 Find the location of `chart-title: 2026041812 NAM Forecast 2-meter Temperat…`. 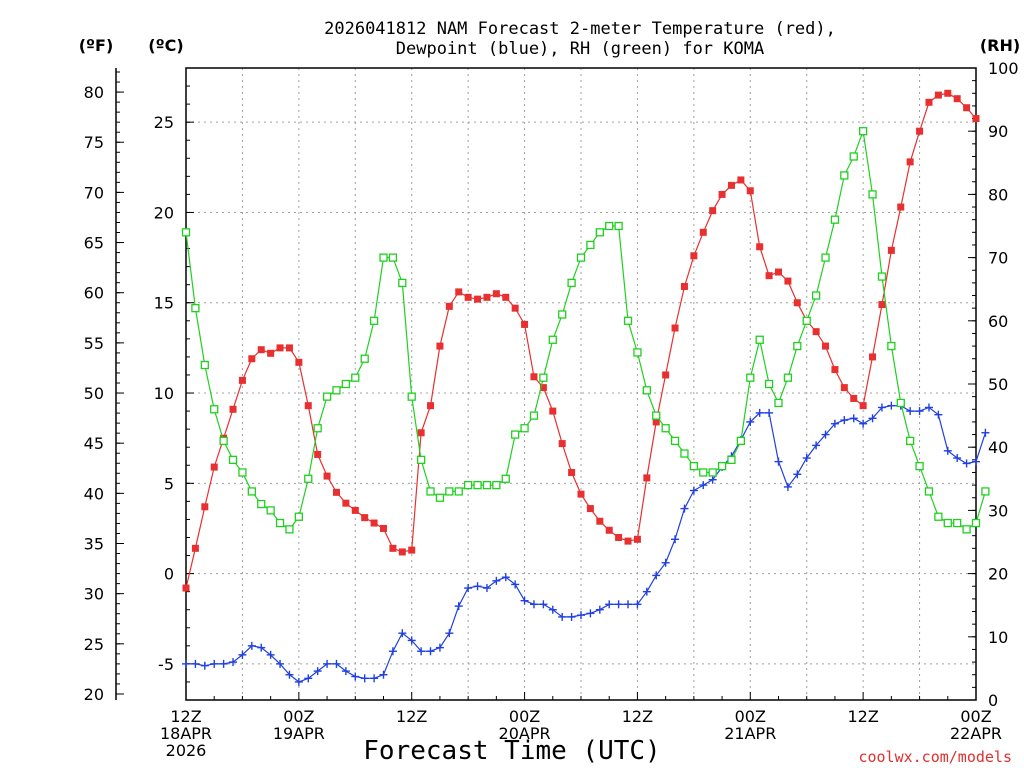

chart-title: 2026041812 NAM Forecast 2-meter Temperat… is located at coordinates (580, 29).